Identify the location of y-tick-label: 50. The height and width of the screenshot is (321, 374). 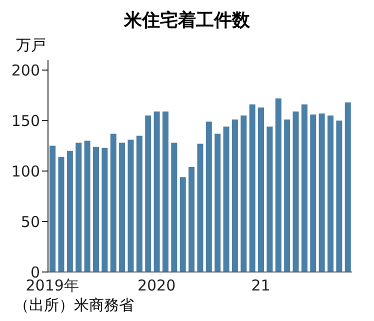
(30, 221).